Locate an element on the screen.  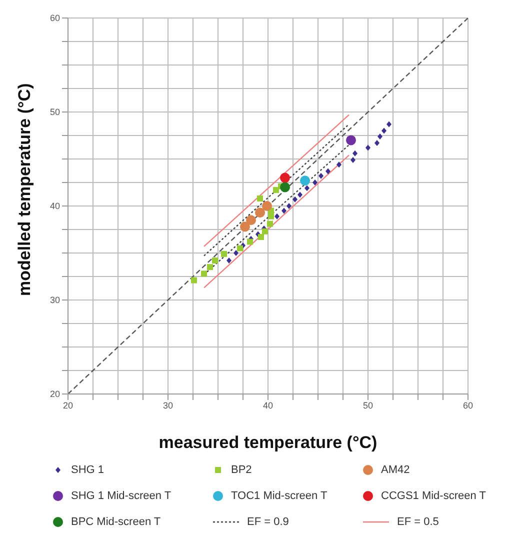
y-tick-label: 30 is located at coordinates (55, 300).